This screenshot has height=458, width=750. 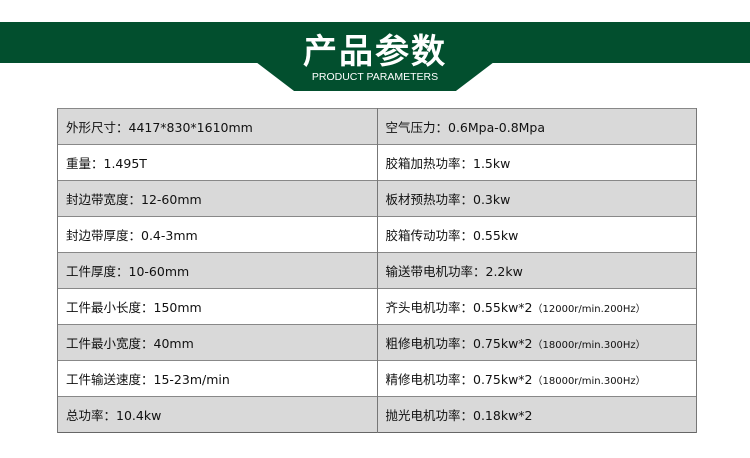 I want to click on param-right: 板材预热功率：0.3kw, so click(x=536, y=198).